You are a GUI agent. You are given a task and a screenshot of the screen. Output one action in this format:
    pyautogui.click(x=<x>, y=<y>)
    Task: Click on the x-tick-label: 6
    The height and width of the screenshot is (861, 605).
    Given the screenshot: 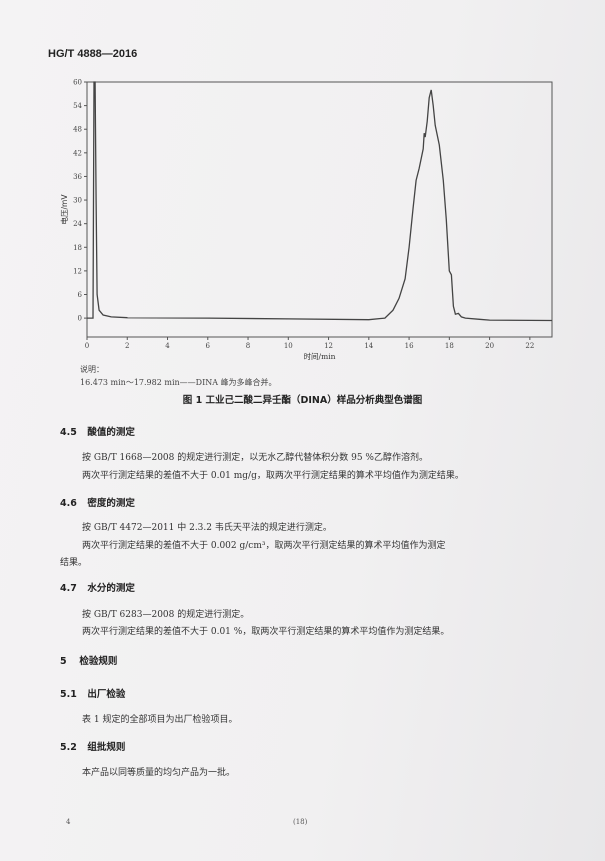 What is the action you would take?
    pyautogui.click(x=208, y=346)
    